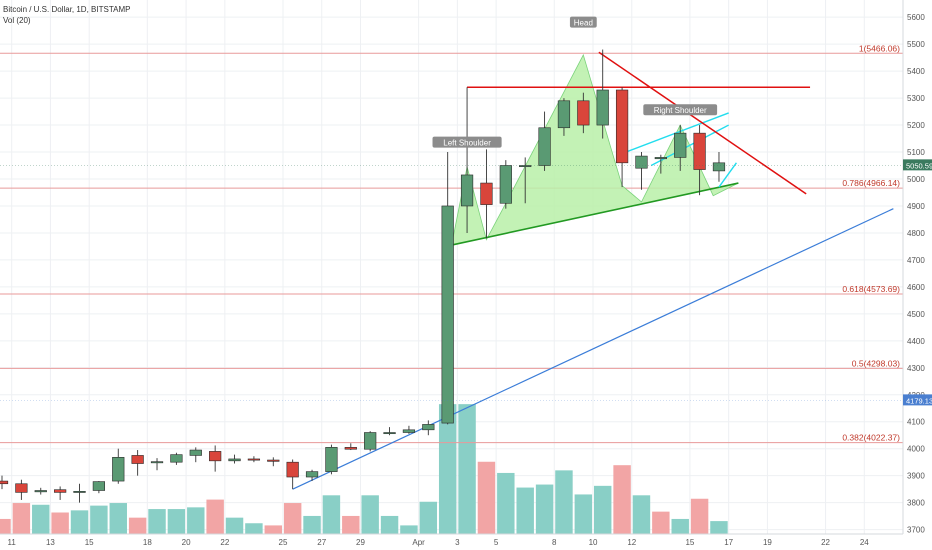 The width and height of the screenshot is (932, 550). What do you see at coordinates (595, 214) in the screenshot?
I see `neckline` at bounding box center [595, 214].